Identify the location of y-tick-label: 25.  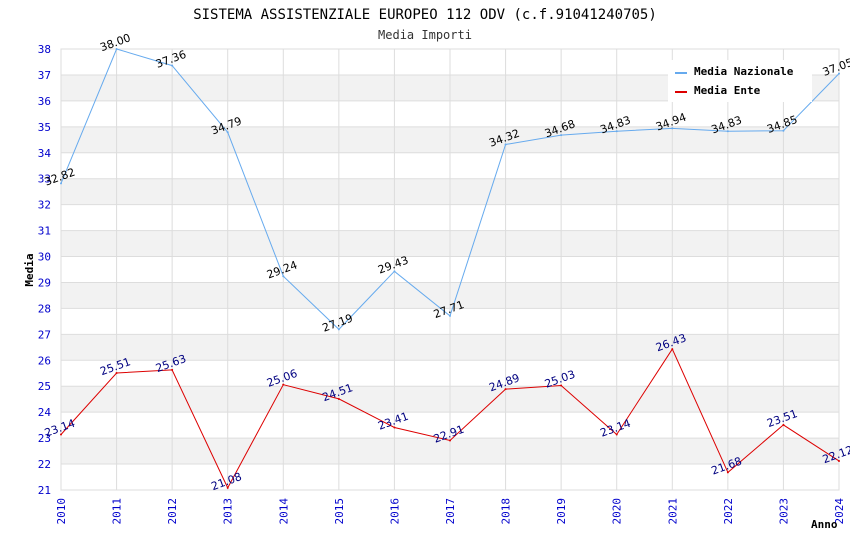
(44, 386).